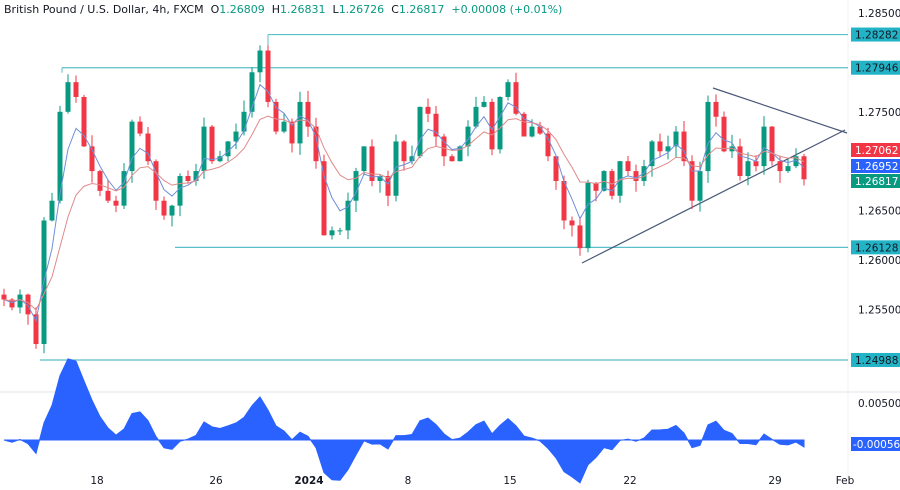  What do you see at coordinates (879, 113) in the screenshot?
I see `y-tick-label: 1.27500` at bounding box center [879, 113].